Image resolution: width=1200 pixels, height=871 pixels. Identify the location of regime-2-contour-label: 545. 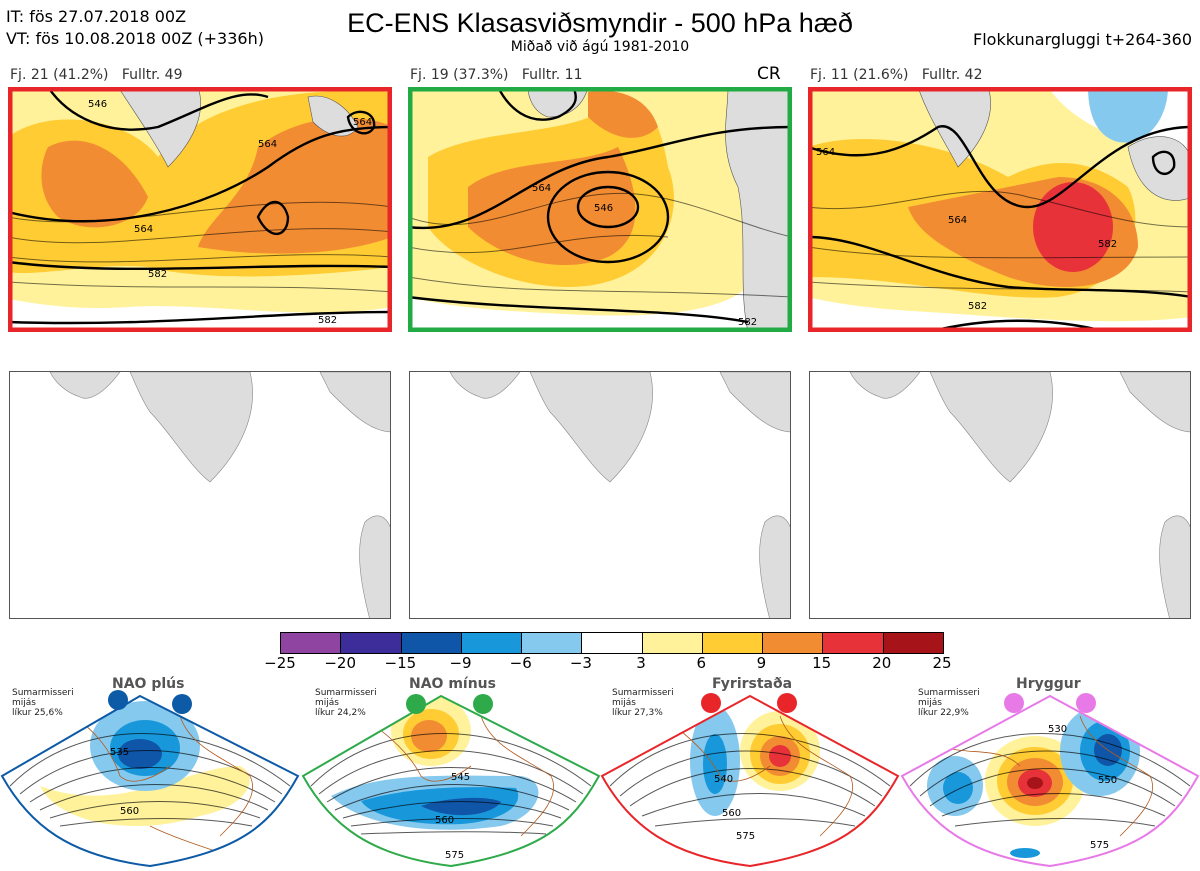
(460, 777).